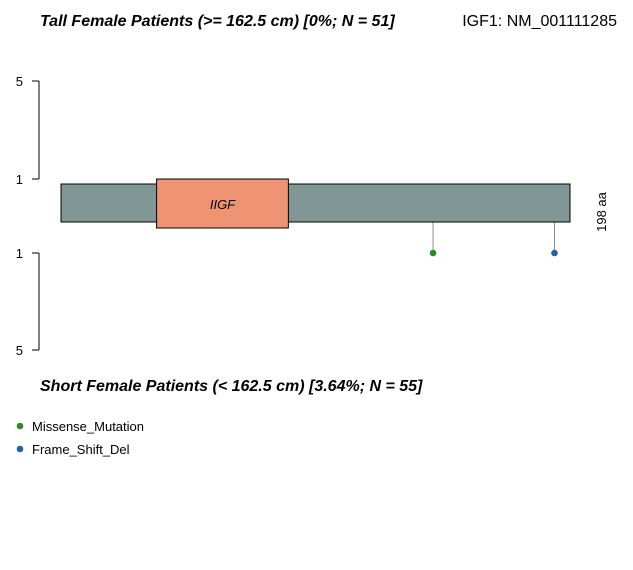  Describe the element at coordinates (601, 211) in the screenshot. I see `protein-length-label: 198 aa` at that location.